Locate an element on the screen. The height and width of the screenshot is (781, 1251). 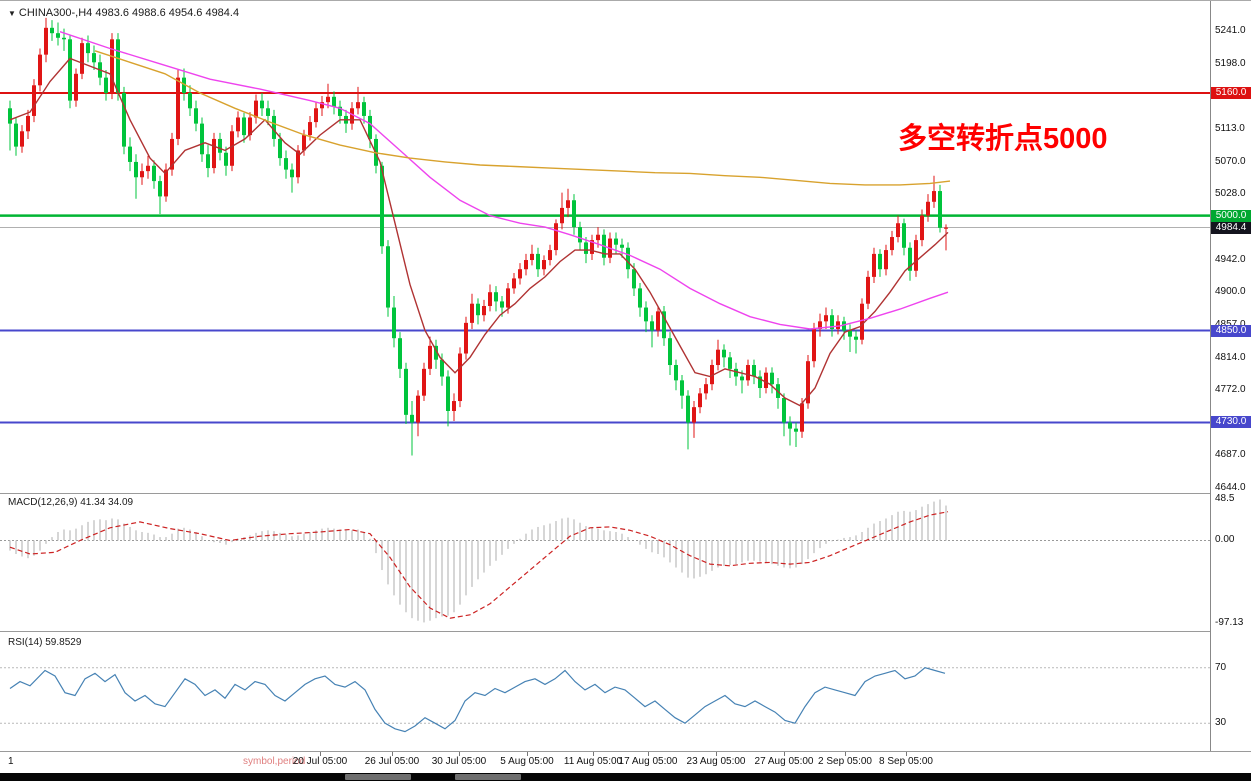
price-badge-5160.0: 5160.0 is located at coordinates (1231, 93).